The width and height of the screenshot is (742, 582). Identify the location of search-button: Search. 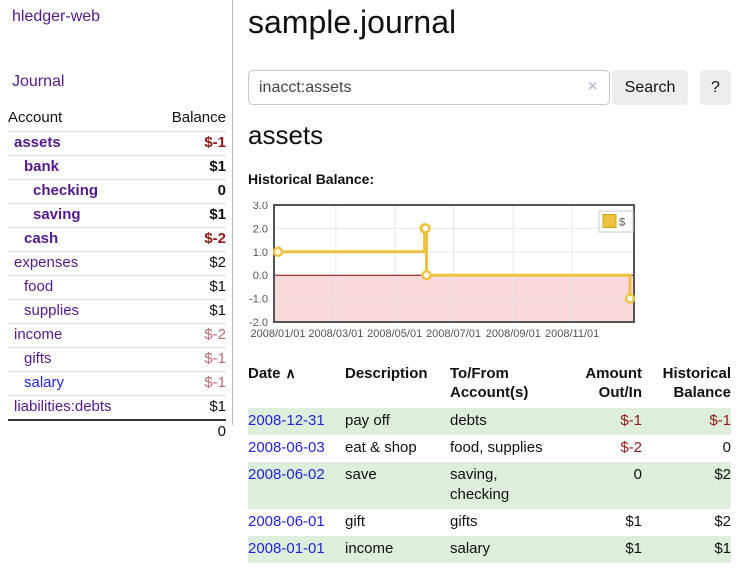
(650, 87).